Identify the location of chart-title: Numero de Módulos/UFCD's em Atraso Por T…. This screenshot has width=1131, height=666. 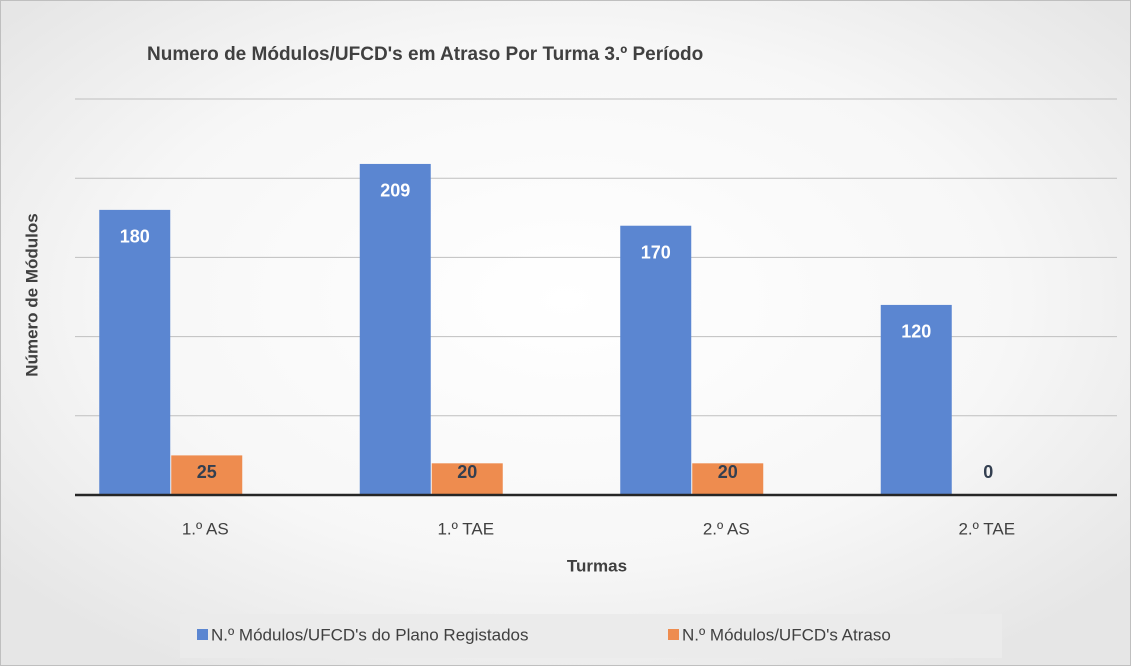
(425, 54).